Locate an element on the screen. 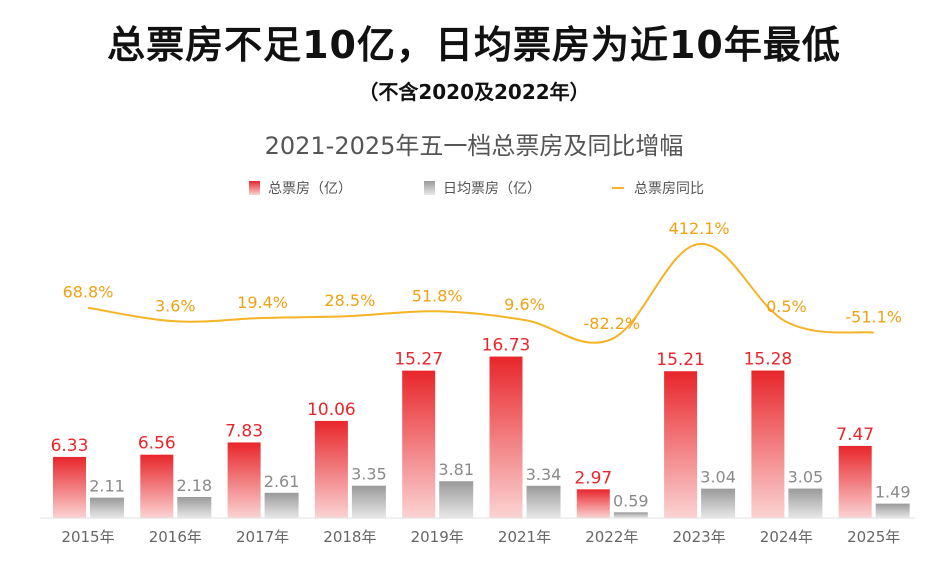 The image size is (948, 563). data-label-yoy: 68.8% is located at coordinates (88, 292).